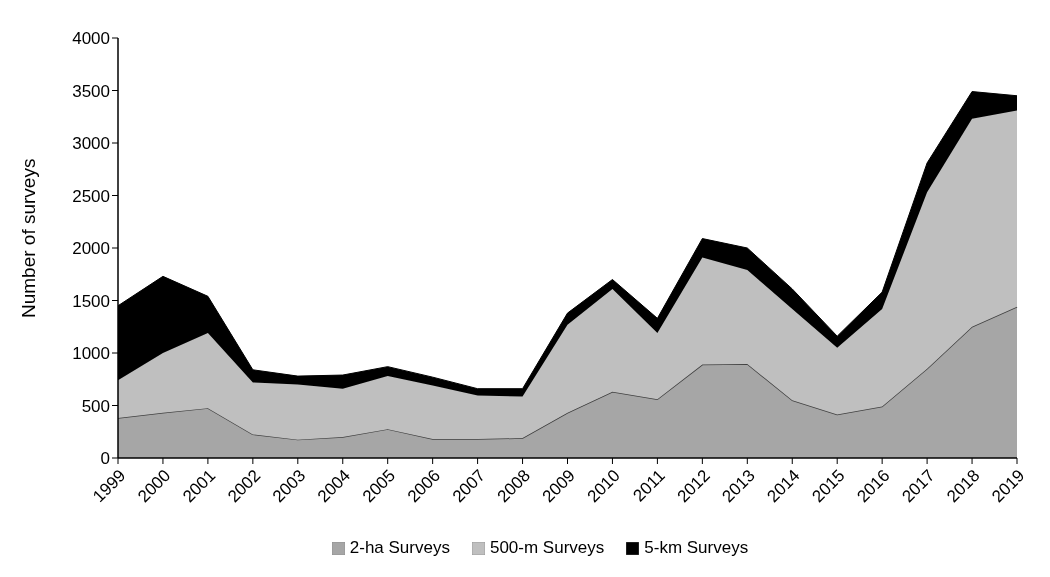 The height and width of the screenshot is (577, 1050). I want to click on y-tick-label: 3000, so click(91, 144).